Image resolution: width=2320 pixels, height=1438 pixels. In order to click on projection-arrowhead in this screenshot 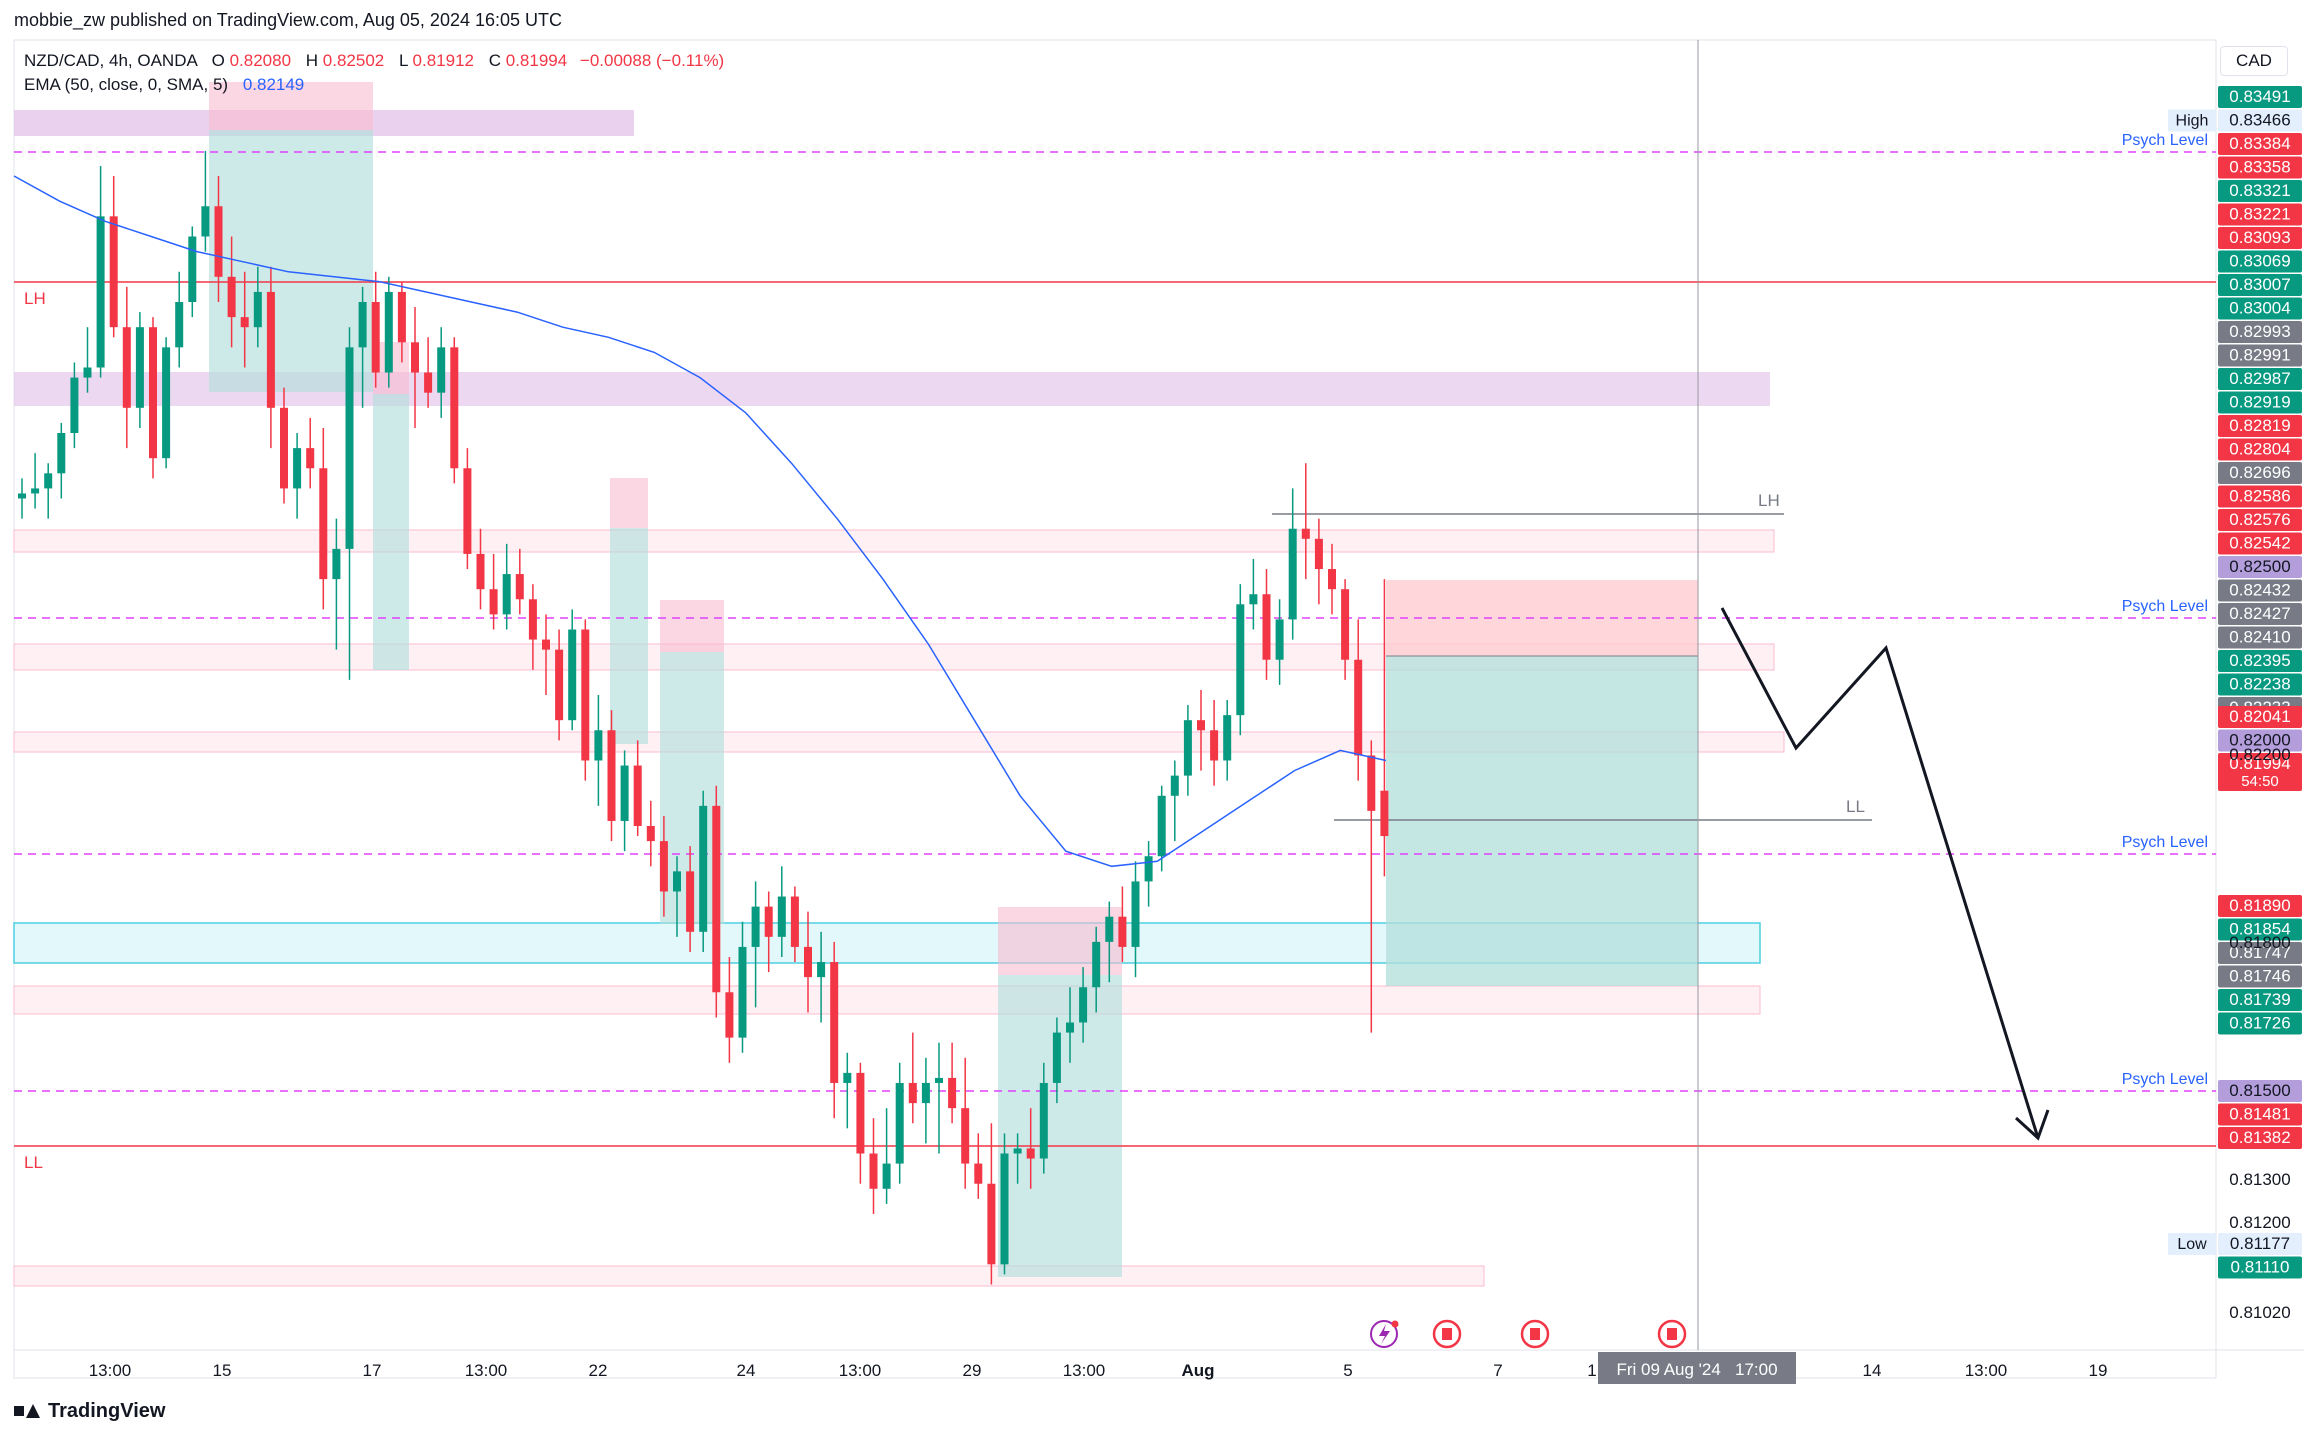, I will do `click(2032, 1125)`.